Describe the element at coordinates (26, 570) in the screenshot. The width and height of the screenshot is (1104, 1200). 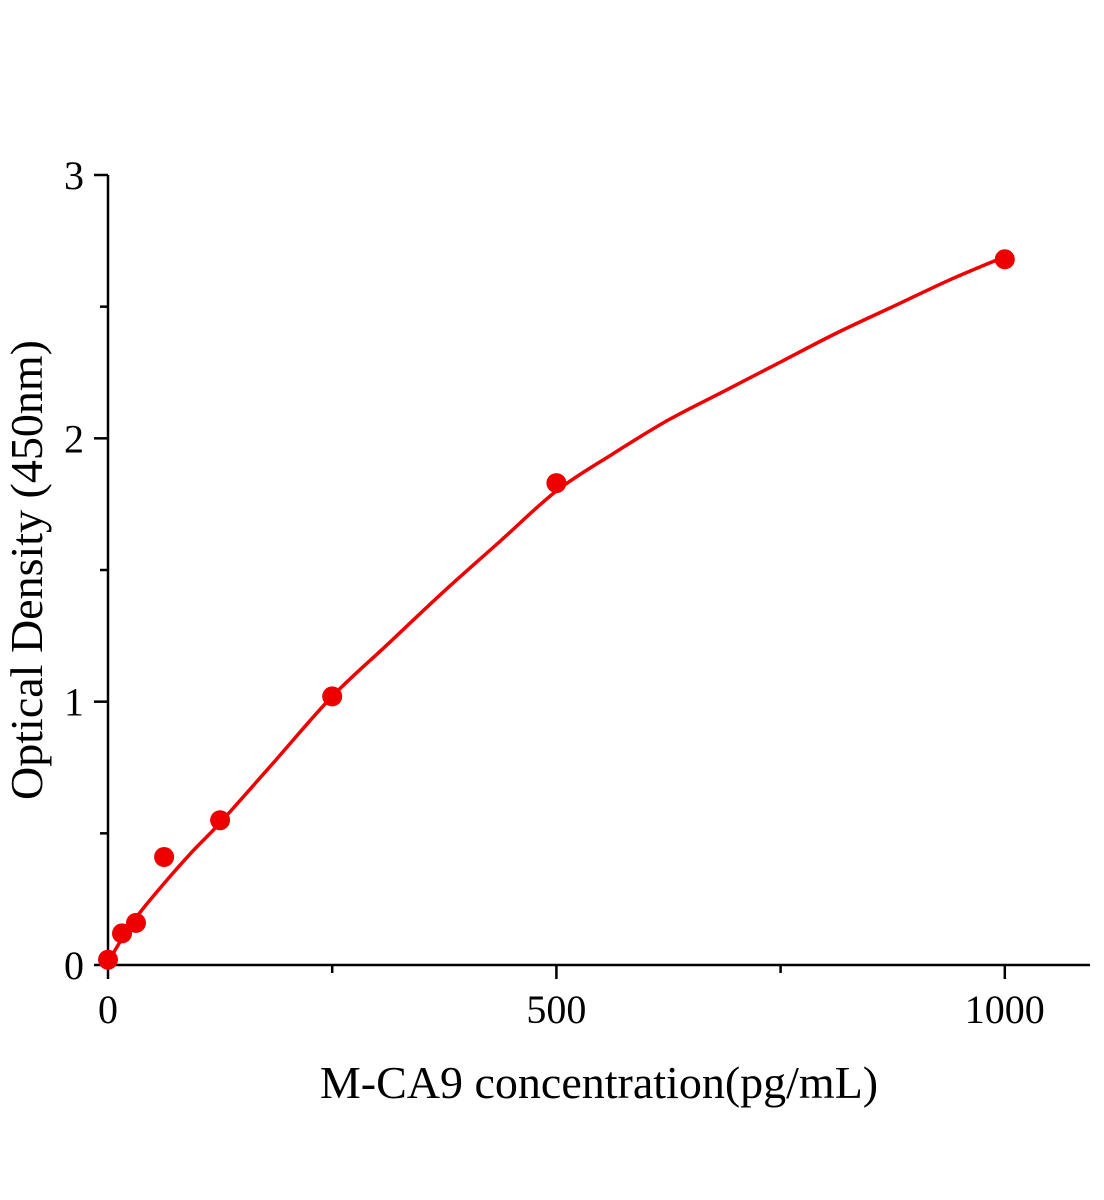
I see `y-axis-label: Optical Density (450nm)` at that location.